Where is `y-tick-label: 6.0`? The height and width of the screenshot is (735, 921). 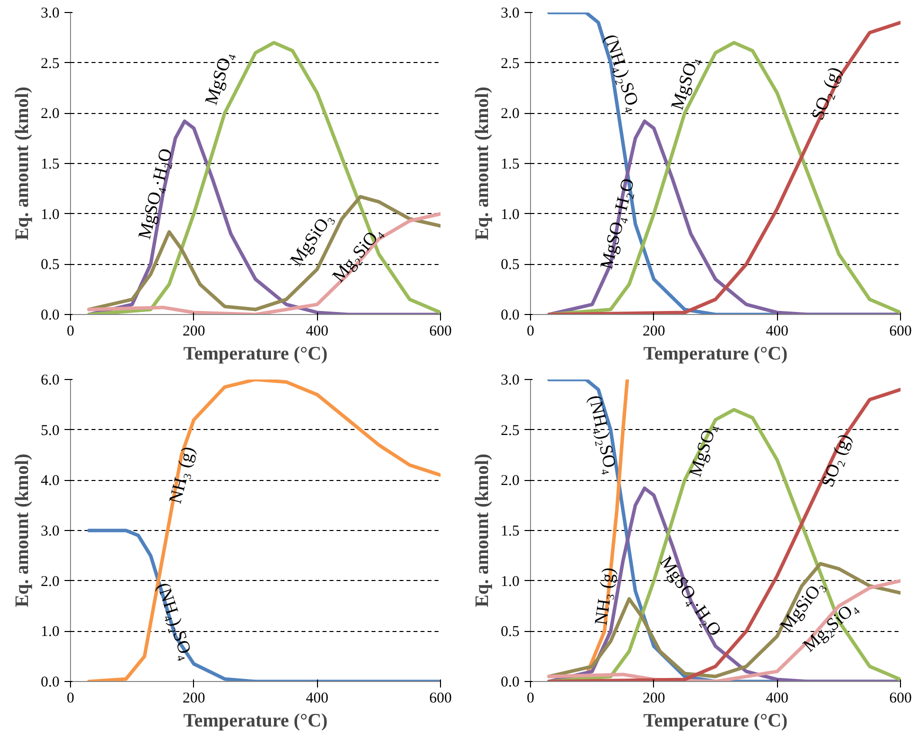
y-tick-label: 6.0 is located at coordinates (50, 380).